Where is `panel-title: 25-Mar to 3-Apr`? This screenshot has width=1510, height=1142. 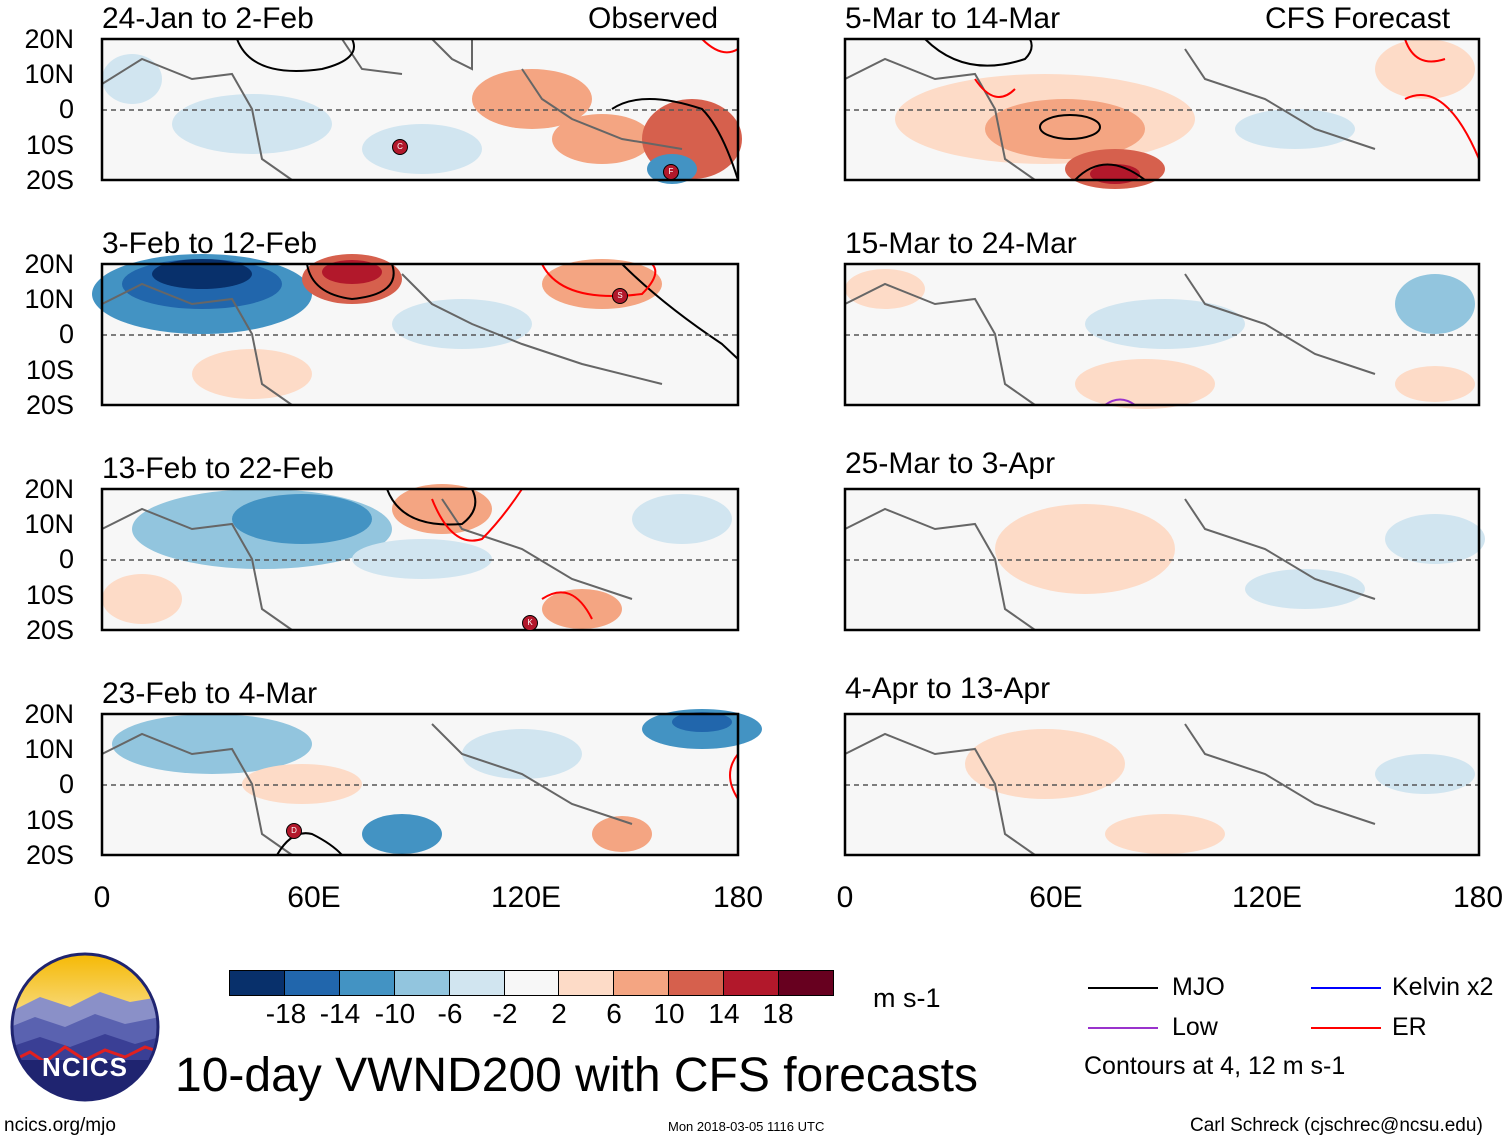 panel-title: 25-Mar to 3-Apr is located at coordinates (950, 463).